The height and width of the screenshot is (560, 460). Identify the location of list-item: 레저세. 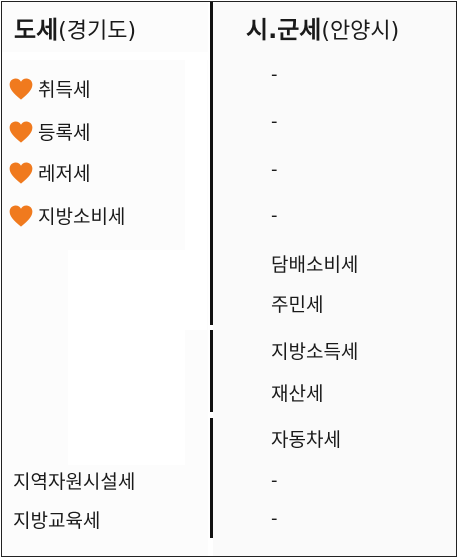
(49, 172).